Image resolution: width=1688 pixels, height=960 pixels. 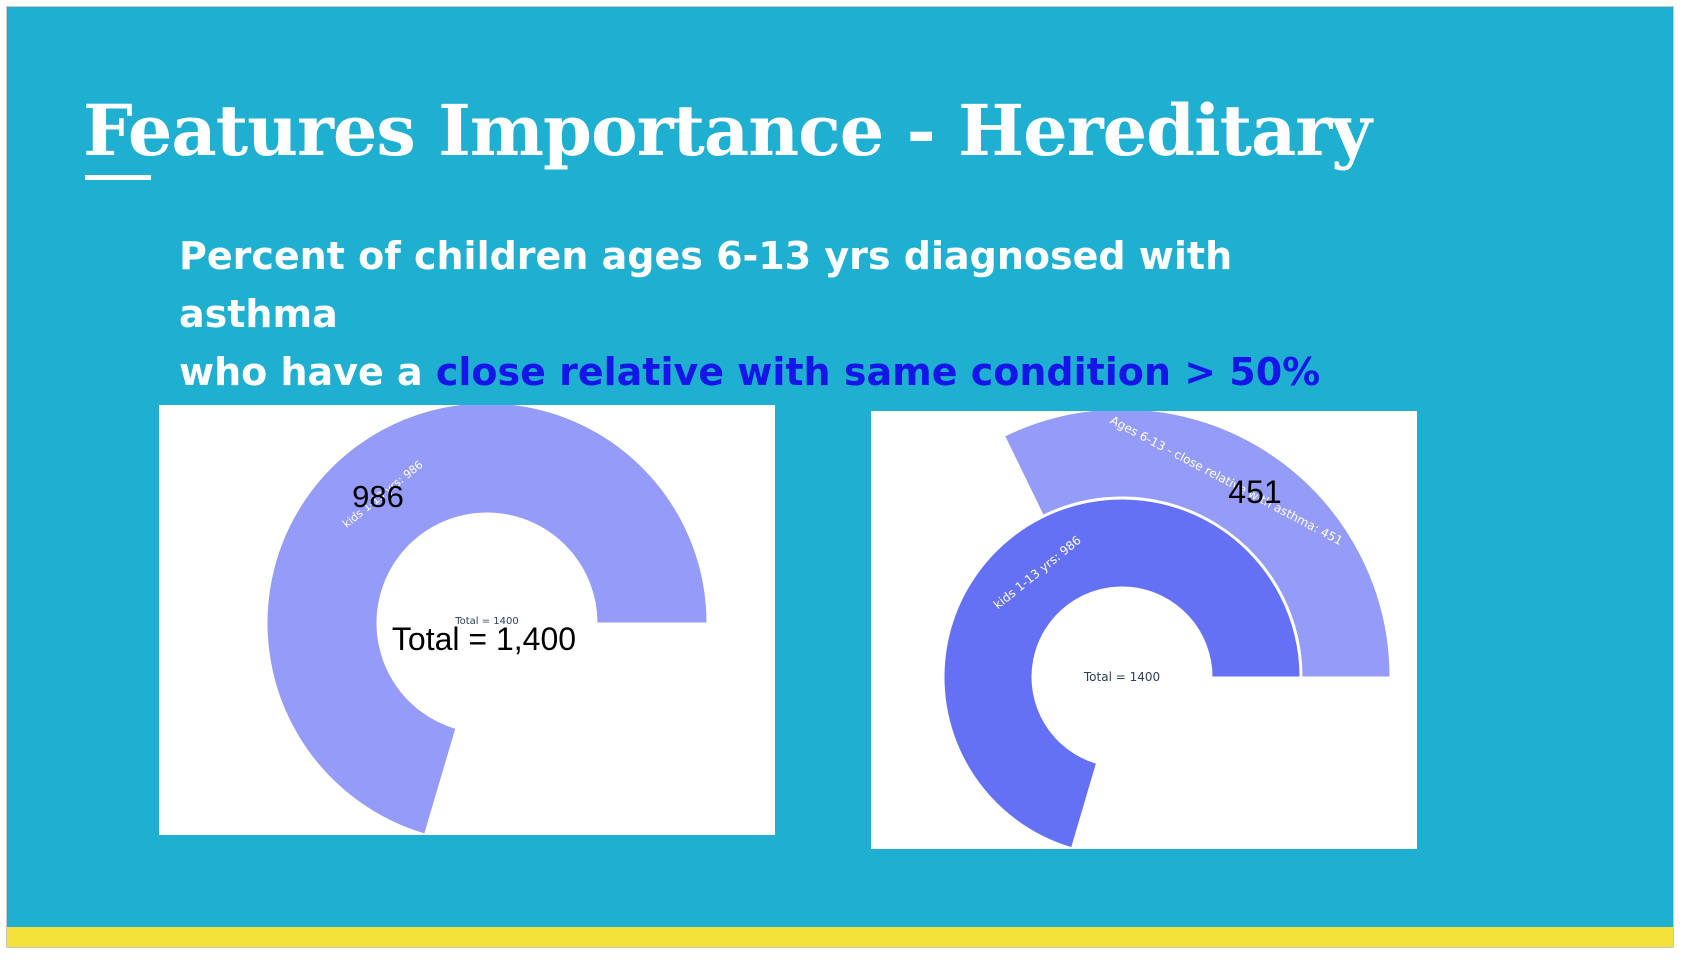 What do you see at coordinates (118, 177) in the screenshot?
I see `title-underline` at bounding box center [118, 177].